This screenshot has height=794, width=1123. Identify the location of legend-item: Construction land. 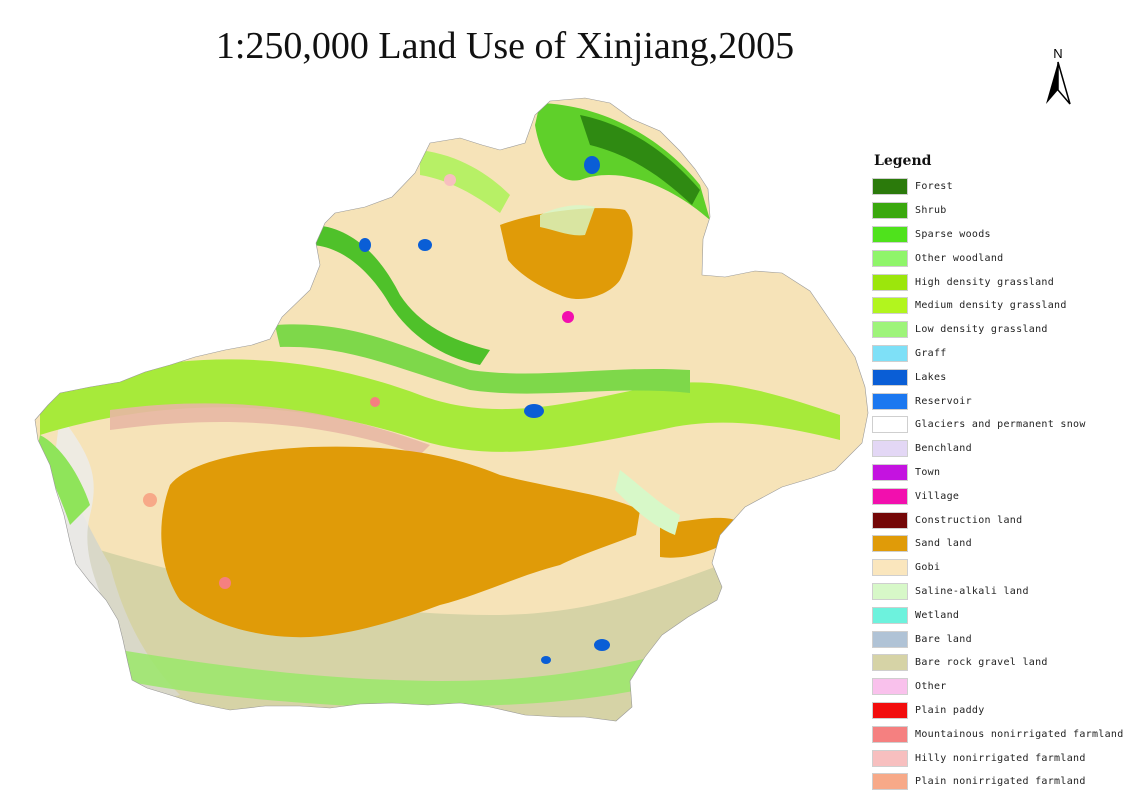
(997, 520).